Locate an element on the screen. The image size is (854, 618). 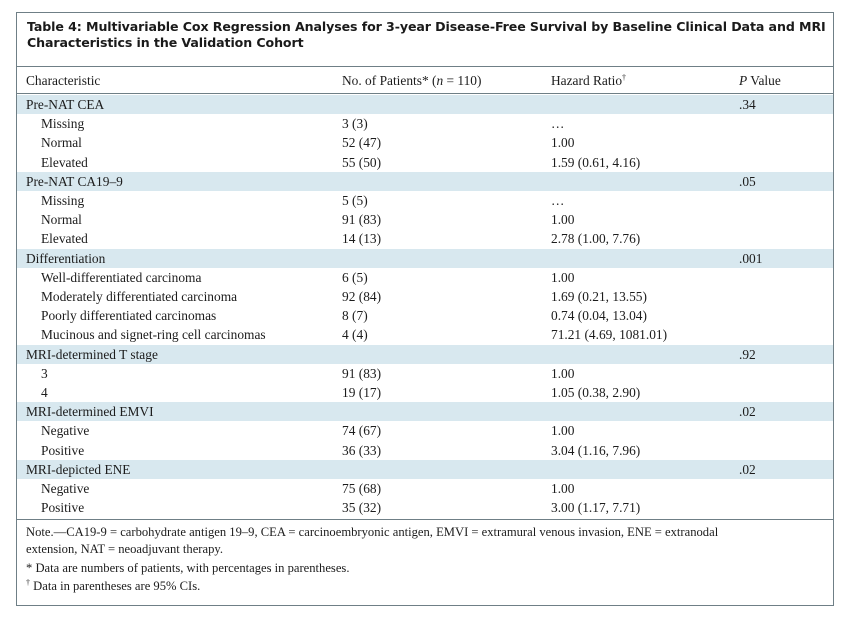
note-dagger-mark: † is located at coordinates (28, 582).